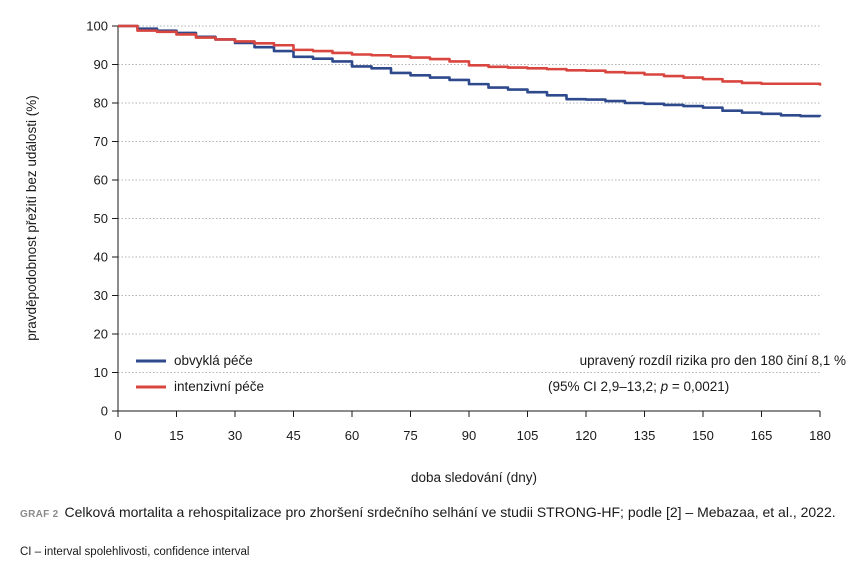 Image resolution: width=854 pixels, height=569 pixels. What do you see at coordinates (101, 64) in the screenshot?
I see `y-tick-label-90: 90` at bounding box center [101, 64].